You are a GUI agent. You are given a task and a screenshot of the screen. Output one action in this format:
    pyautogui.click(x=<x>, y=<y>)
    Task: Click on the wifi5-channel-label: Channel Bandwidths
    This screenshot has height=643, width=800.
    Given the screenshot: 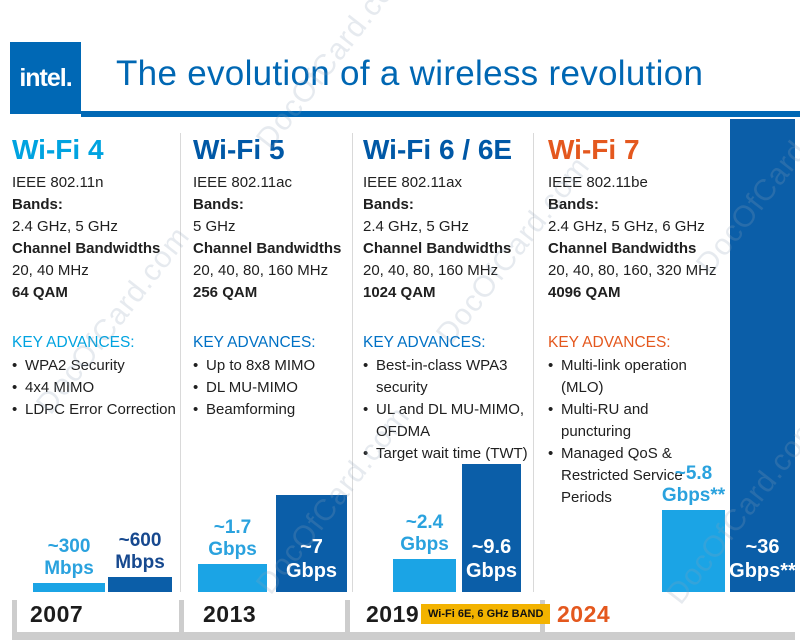 What is the action you would take?
    pyautogui.click(x=267, y=248)
    